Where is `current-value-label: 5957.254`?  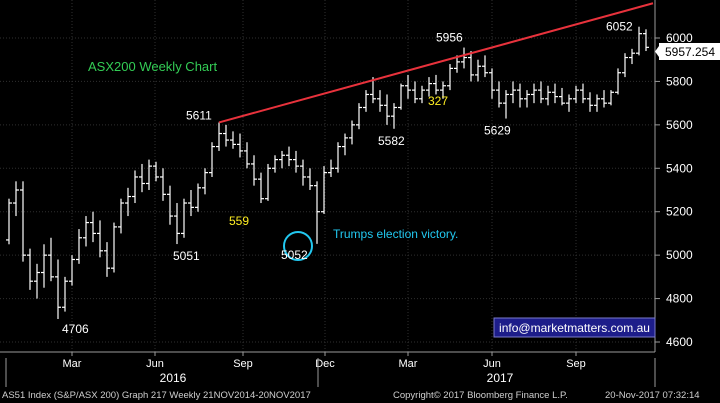
current-value-label: 5957.254 is located at coordinates (690, 52).